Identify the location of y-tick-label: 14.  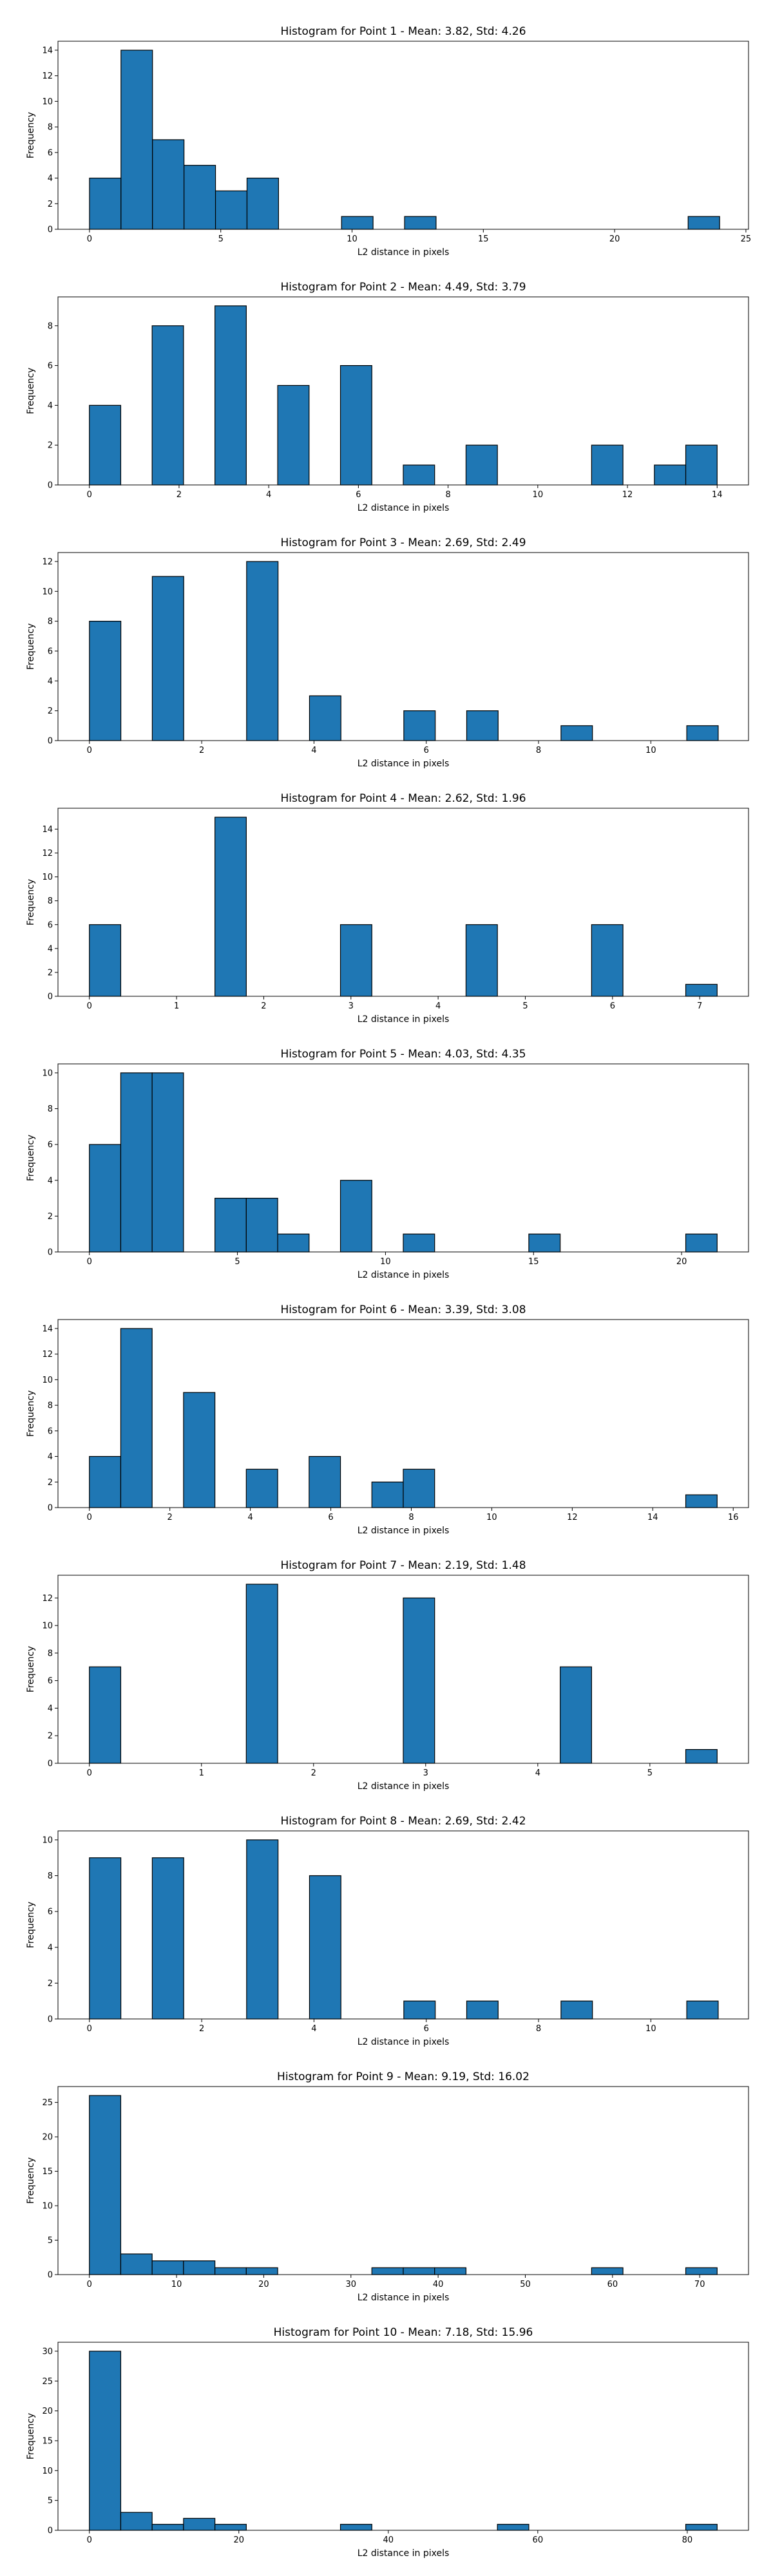
(47, 1329).